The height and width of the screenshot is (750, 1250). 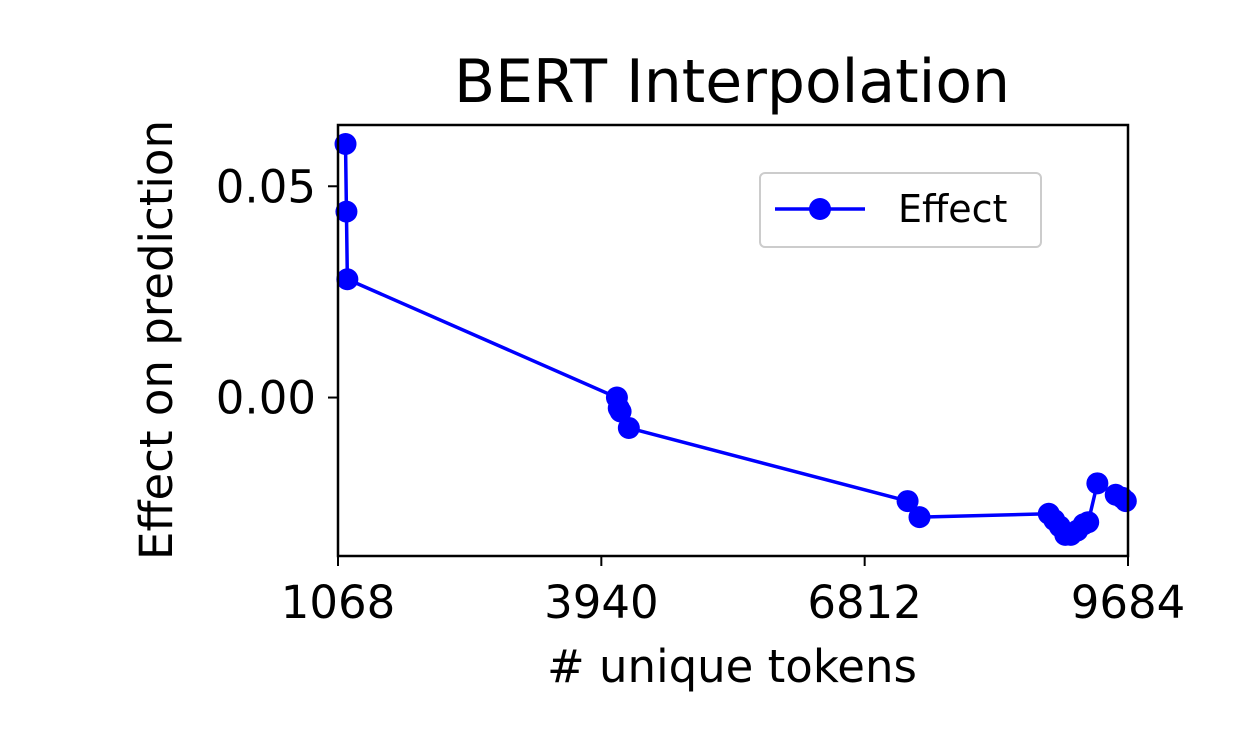 I want to click on x-tick-label: 9684, so click(x=1128, y=602).